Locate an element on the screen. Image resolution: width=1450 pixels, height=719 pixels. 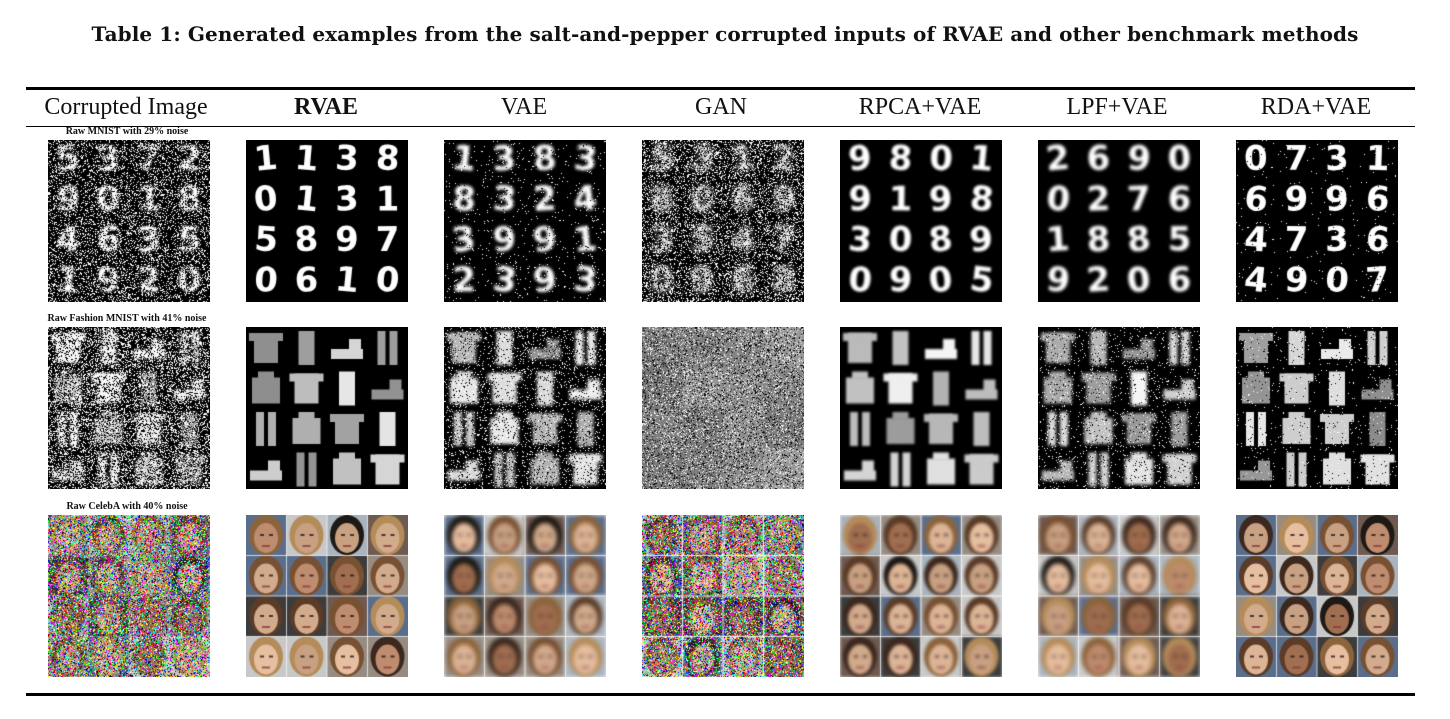
fashion-rda-vae-samples is located at coordinates (1317, 408).